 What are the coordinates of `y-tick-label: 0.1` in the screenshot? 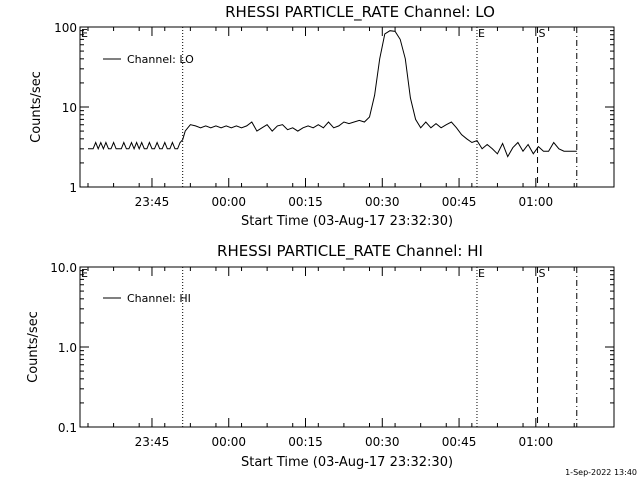 It's located at (67, 428).